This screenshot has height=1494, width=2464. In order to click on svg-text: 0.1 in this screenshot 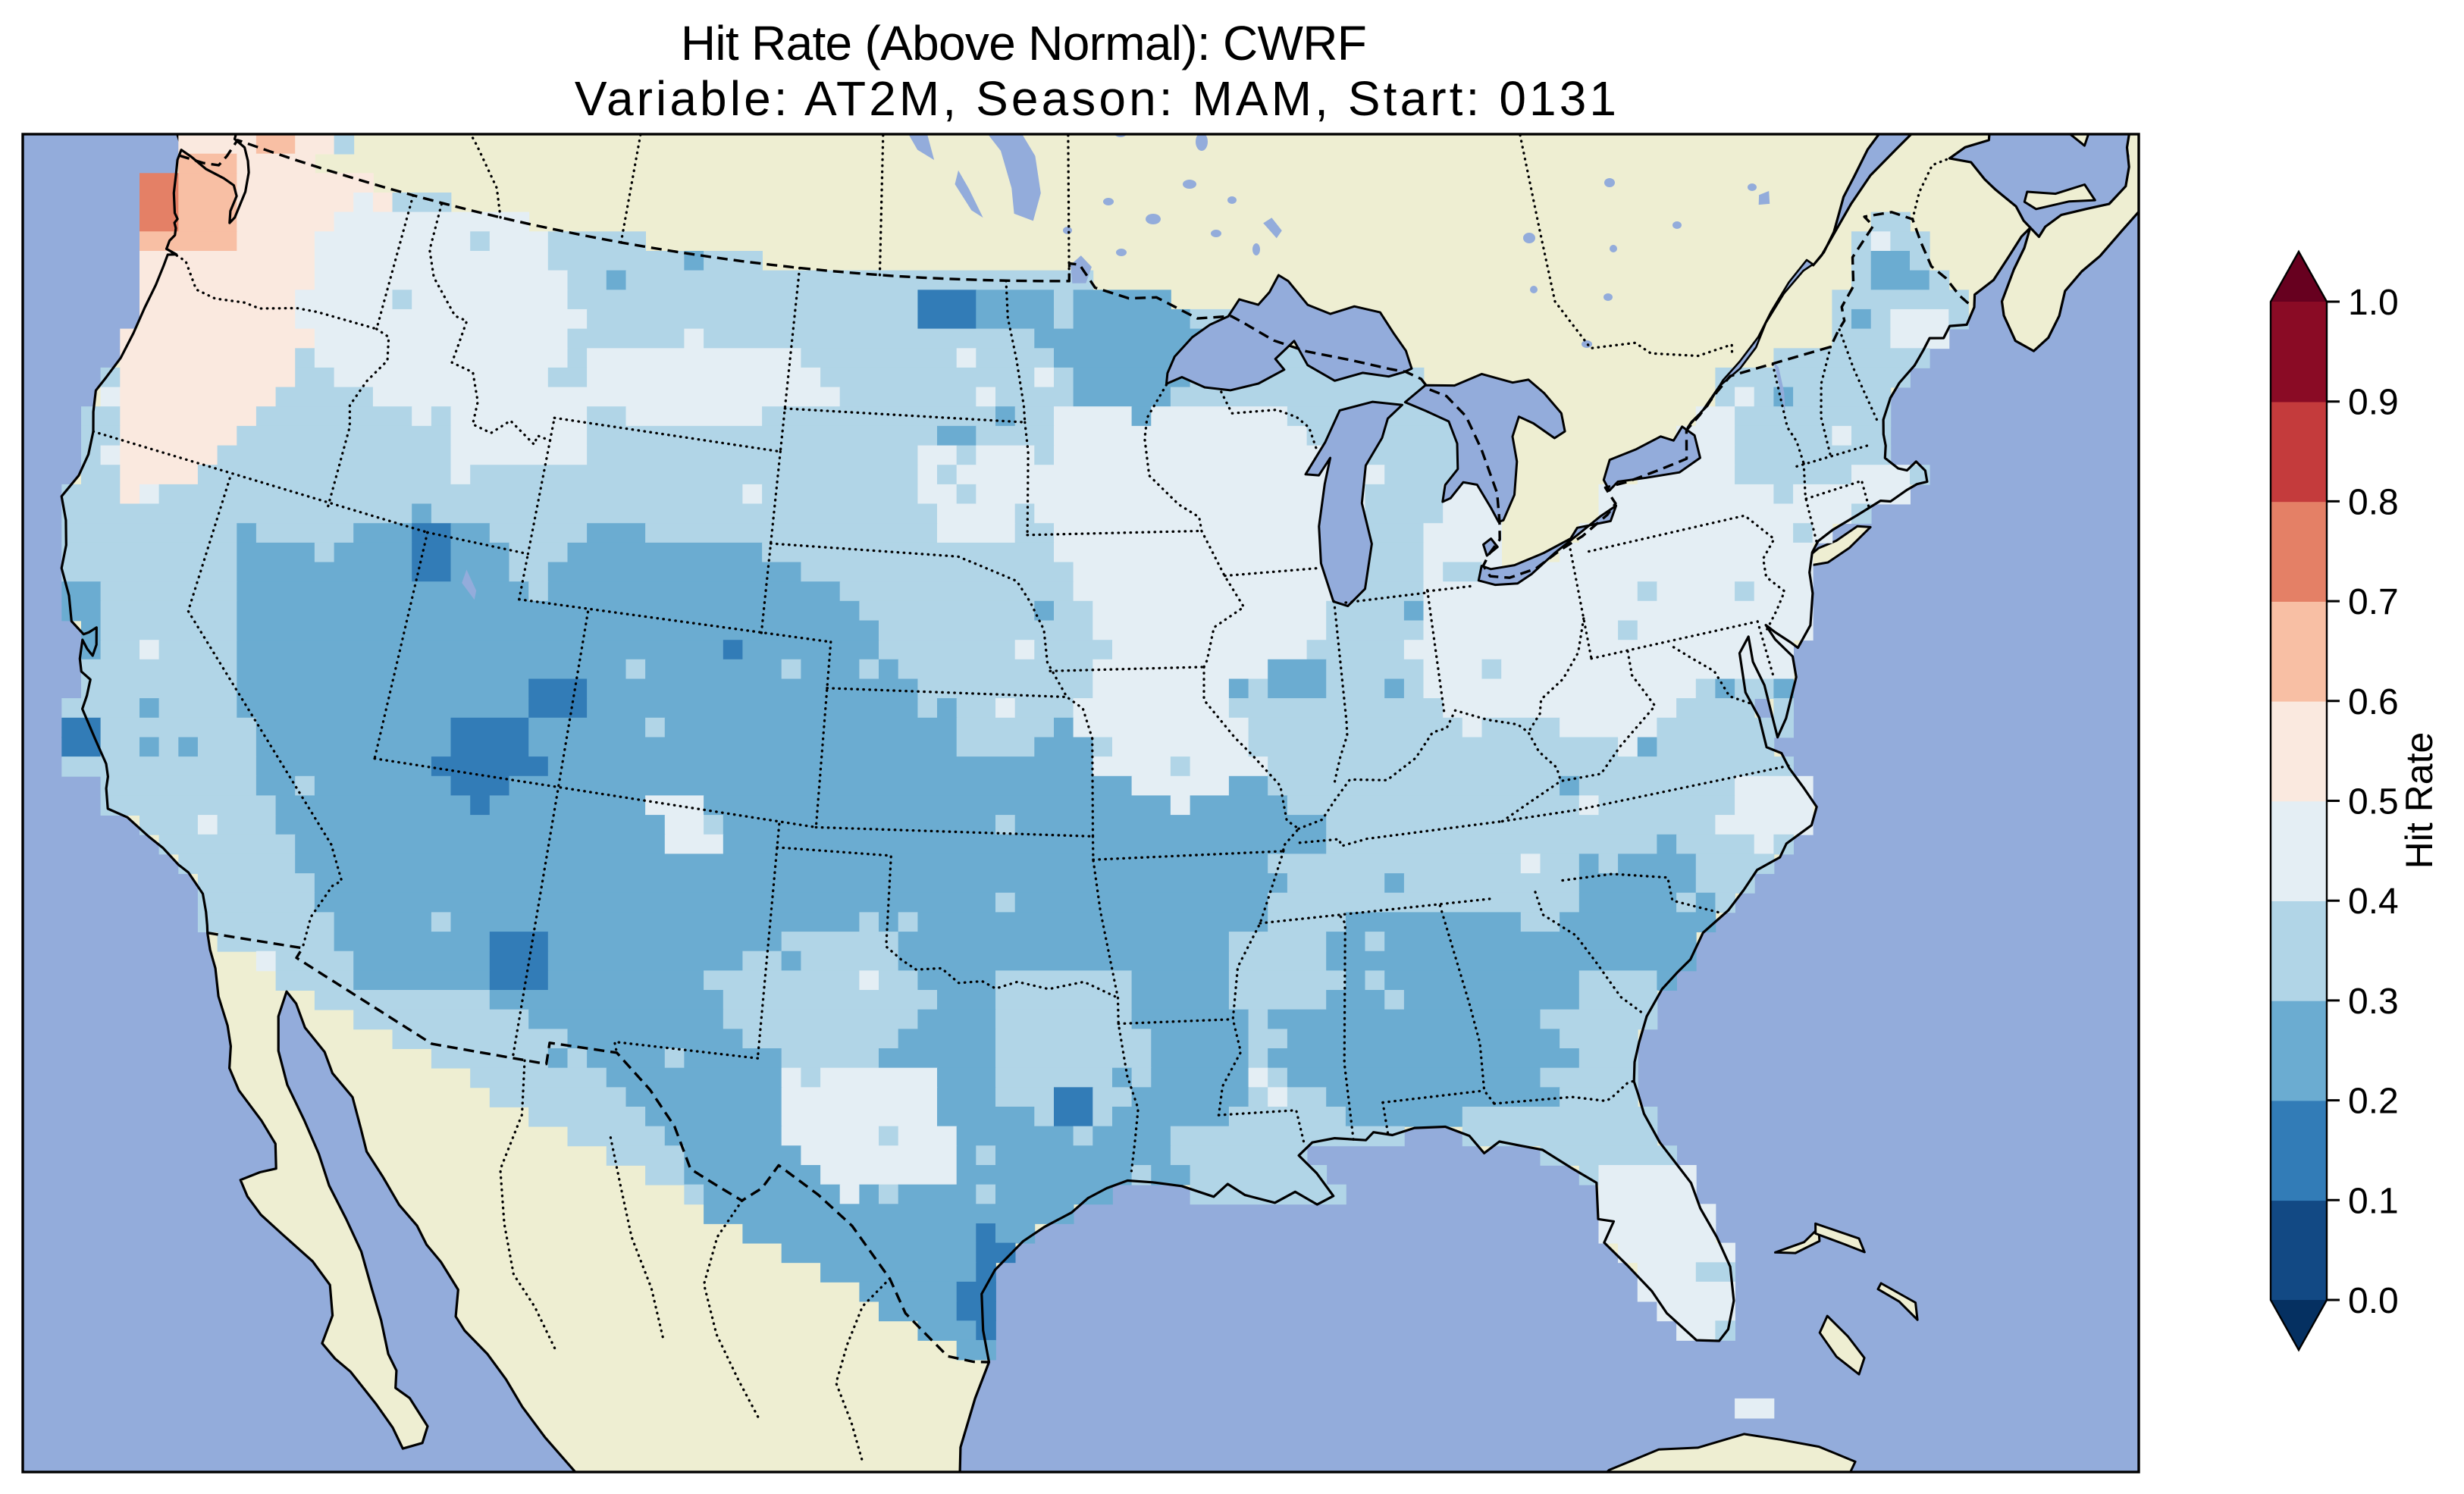, I will do `click(2374, 1201)`.